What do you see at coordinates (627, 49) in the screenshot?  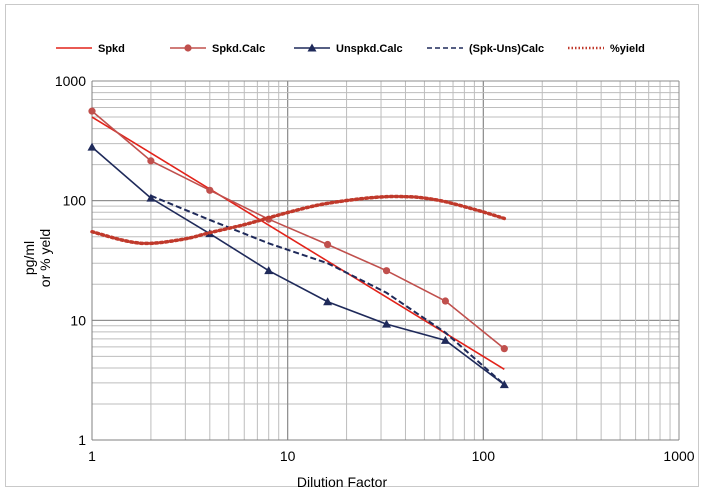 I see `legend-label: %yield` at bounding box center [627, 49].